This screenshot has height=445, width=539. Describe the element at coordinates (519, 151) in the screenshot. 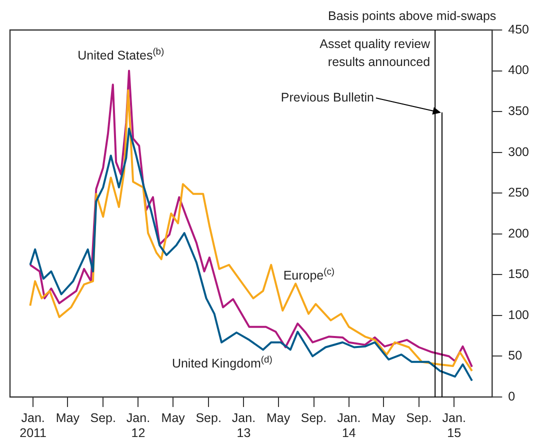

I see `y-tick-label: 300` at that location.